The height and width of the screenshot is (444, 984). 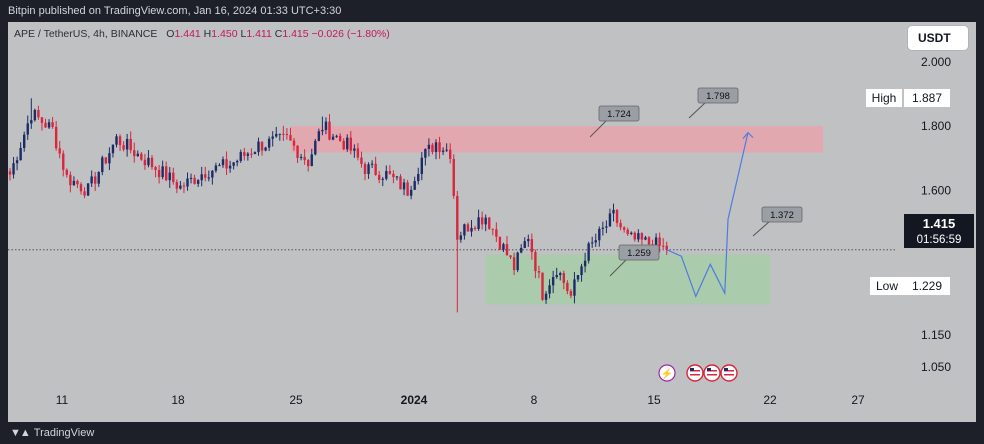 What do you see at coordinates (938, 38) in the screenshot?
I see `currency-button: USDT` at bounding box center [938, 38].